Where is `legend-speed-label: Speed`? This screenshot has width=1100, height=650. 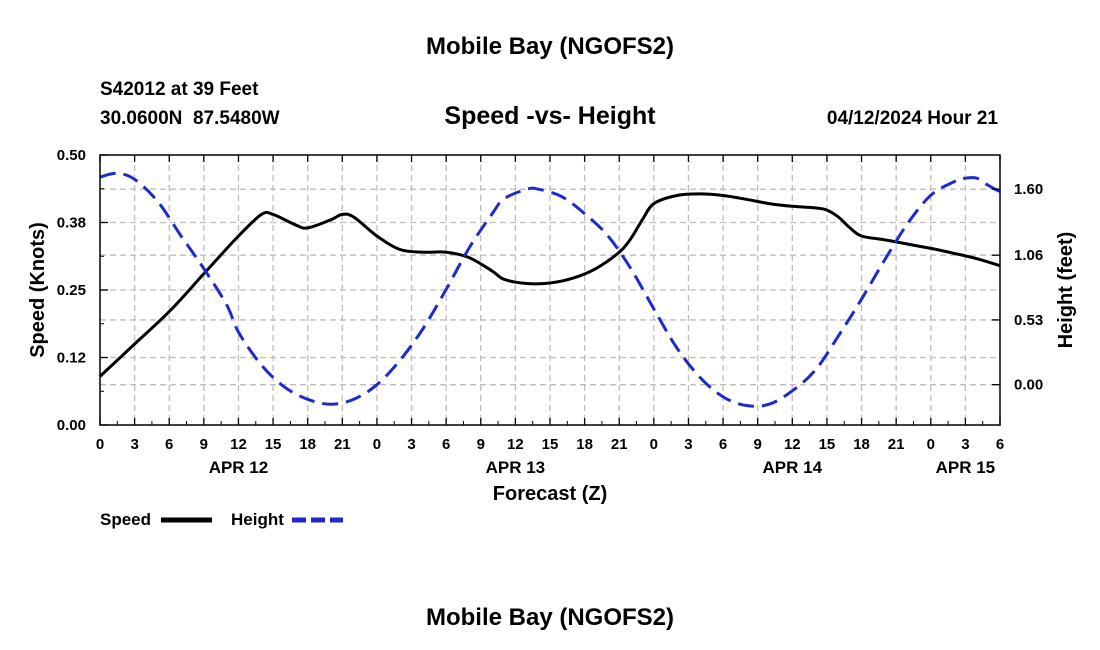 legend-speed-label: Speed is located at coordinates (125, 519).